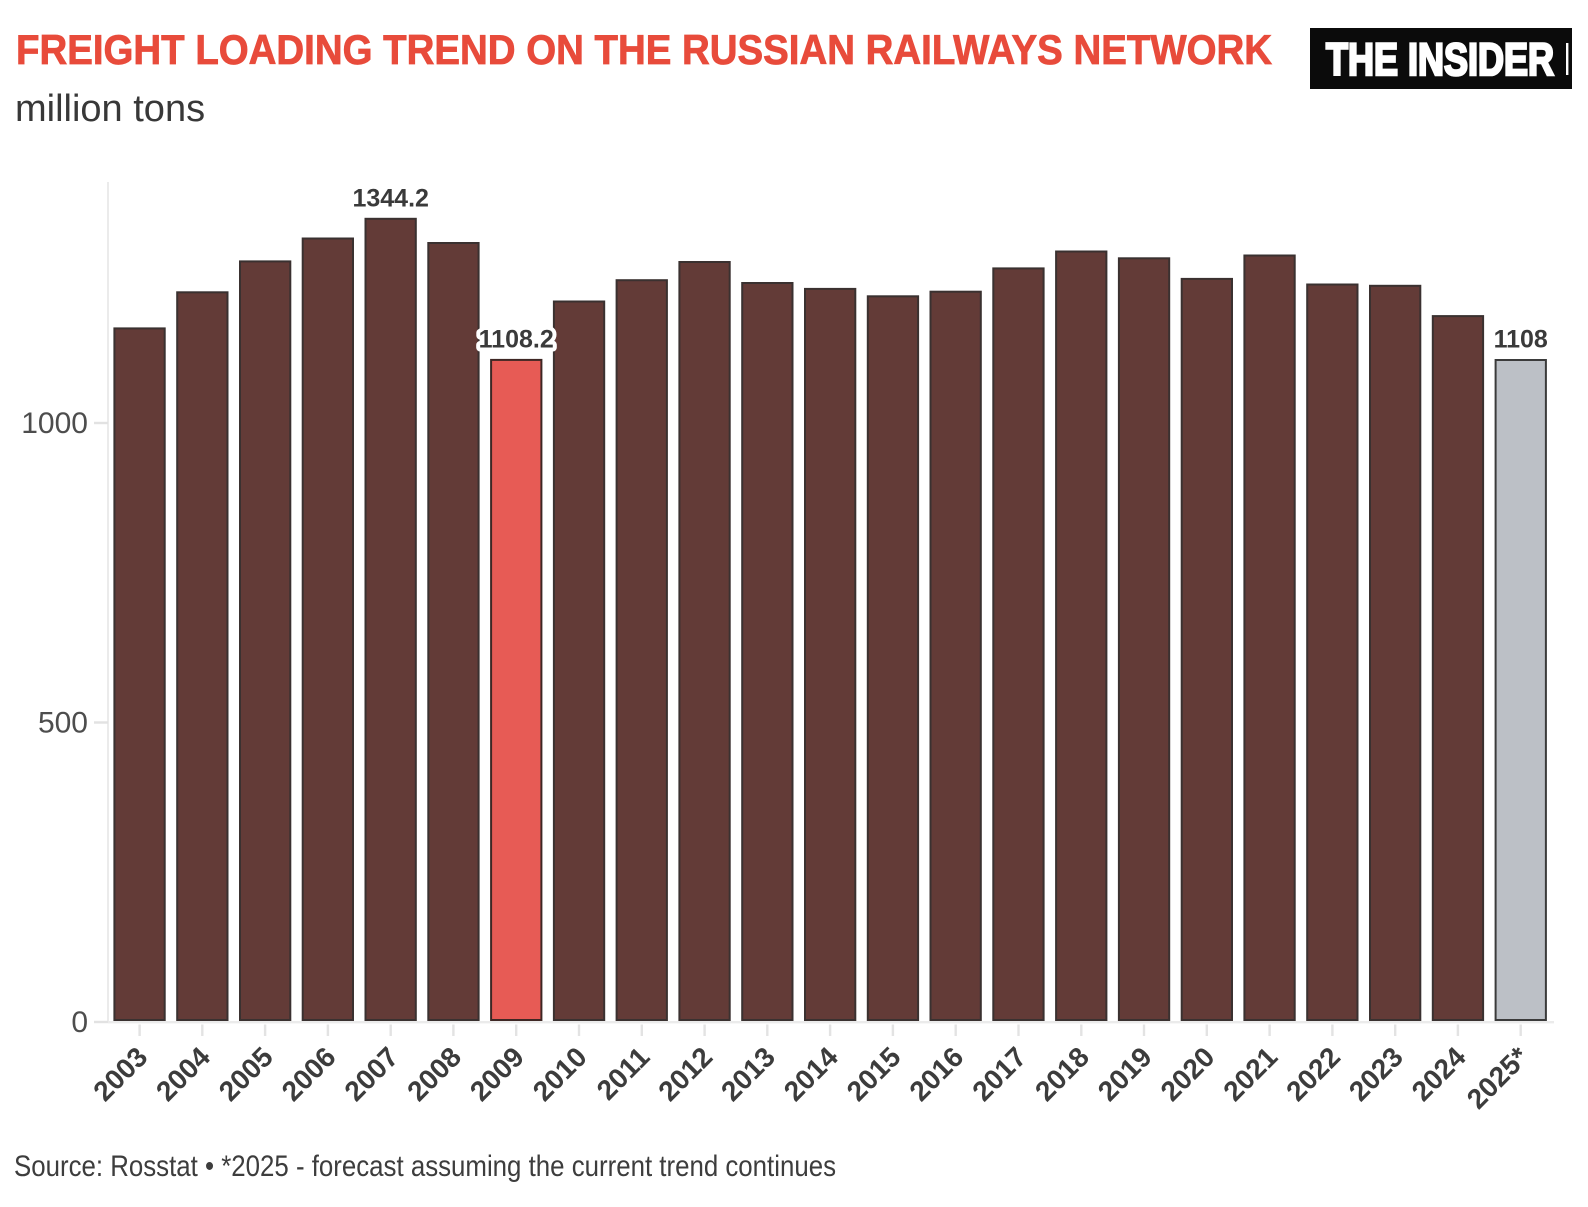  What do you see at coordinates (390, 199) in the screenshot?
I see `svg-text: 1344.2` at bounding box center [390, 199].